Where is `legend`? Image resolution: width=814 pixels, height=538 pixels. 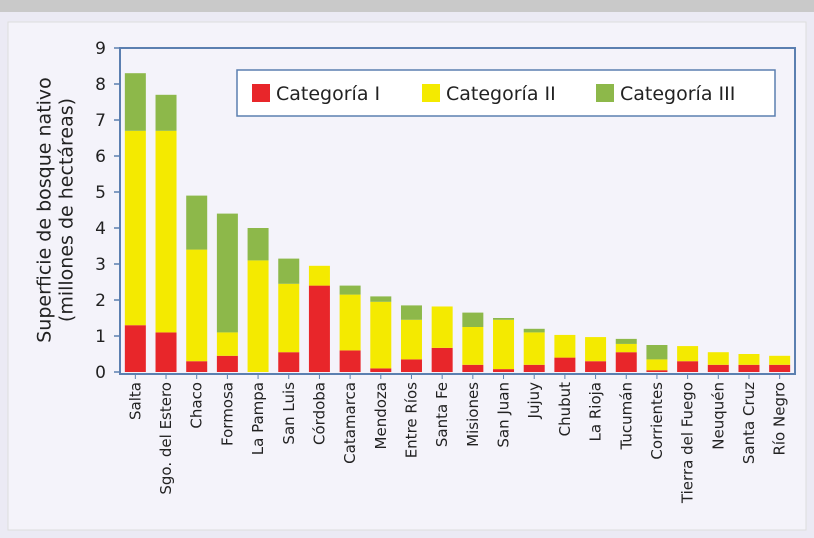
legend is located at coordinates (506, 93).